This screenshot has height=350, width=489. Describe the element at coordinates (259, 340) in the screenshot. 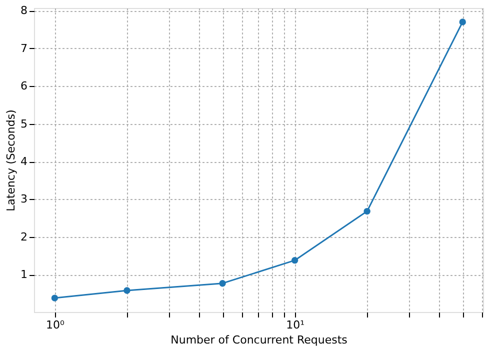

I see `x-axis-title: Number of Concurrent Requests` at that location.